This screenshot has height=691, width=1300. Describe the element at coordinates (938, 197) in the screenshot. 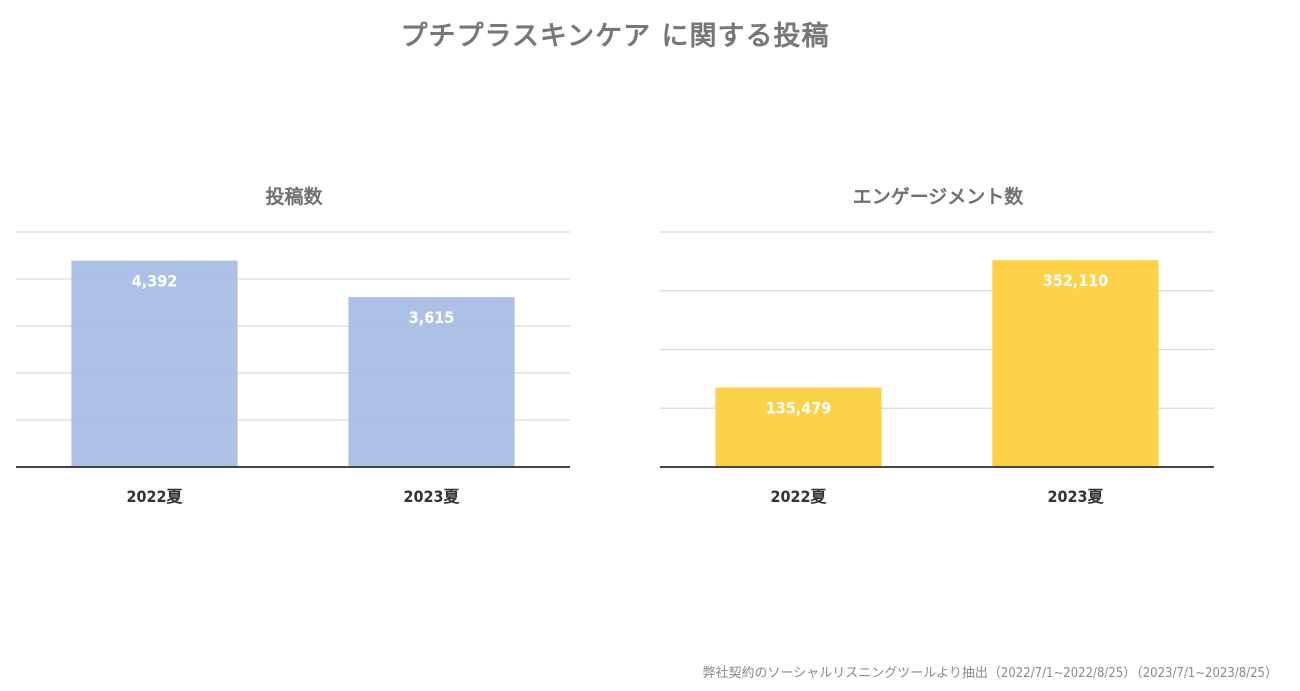

I see `chart-title: エンゲージメント数` at that location.